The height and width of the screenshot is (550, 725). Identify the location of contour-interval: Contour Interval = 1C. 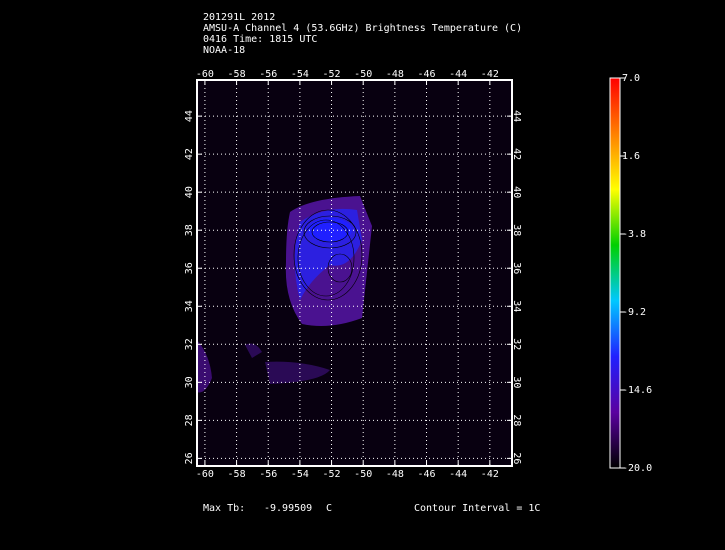
(477, 508).